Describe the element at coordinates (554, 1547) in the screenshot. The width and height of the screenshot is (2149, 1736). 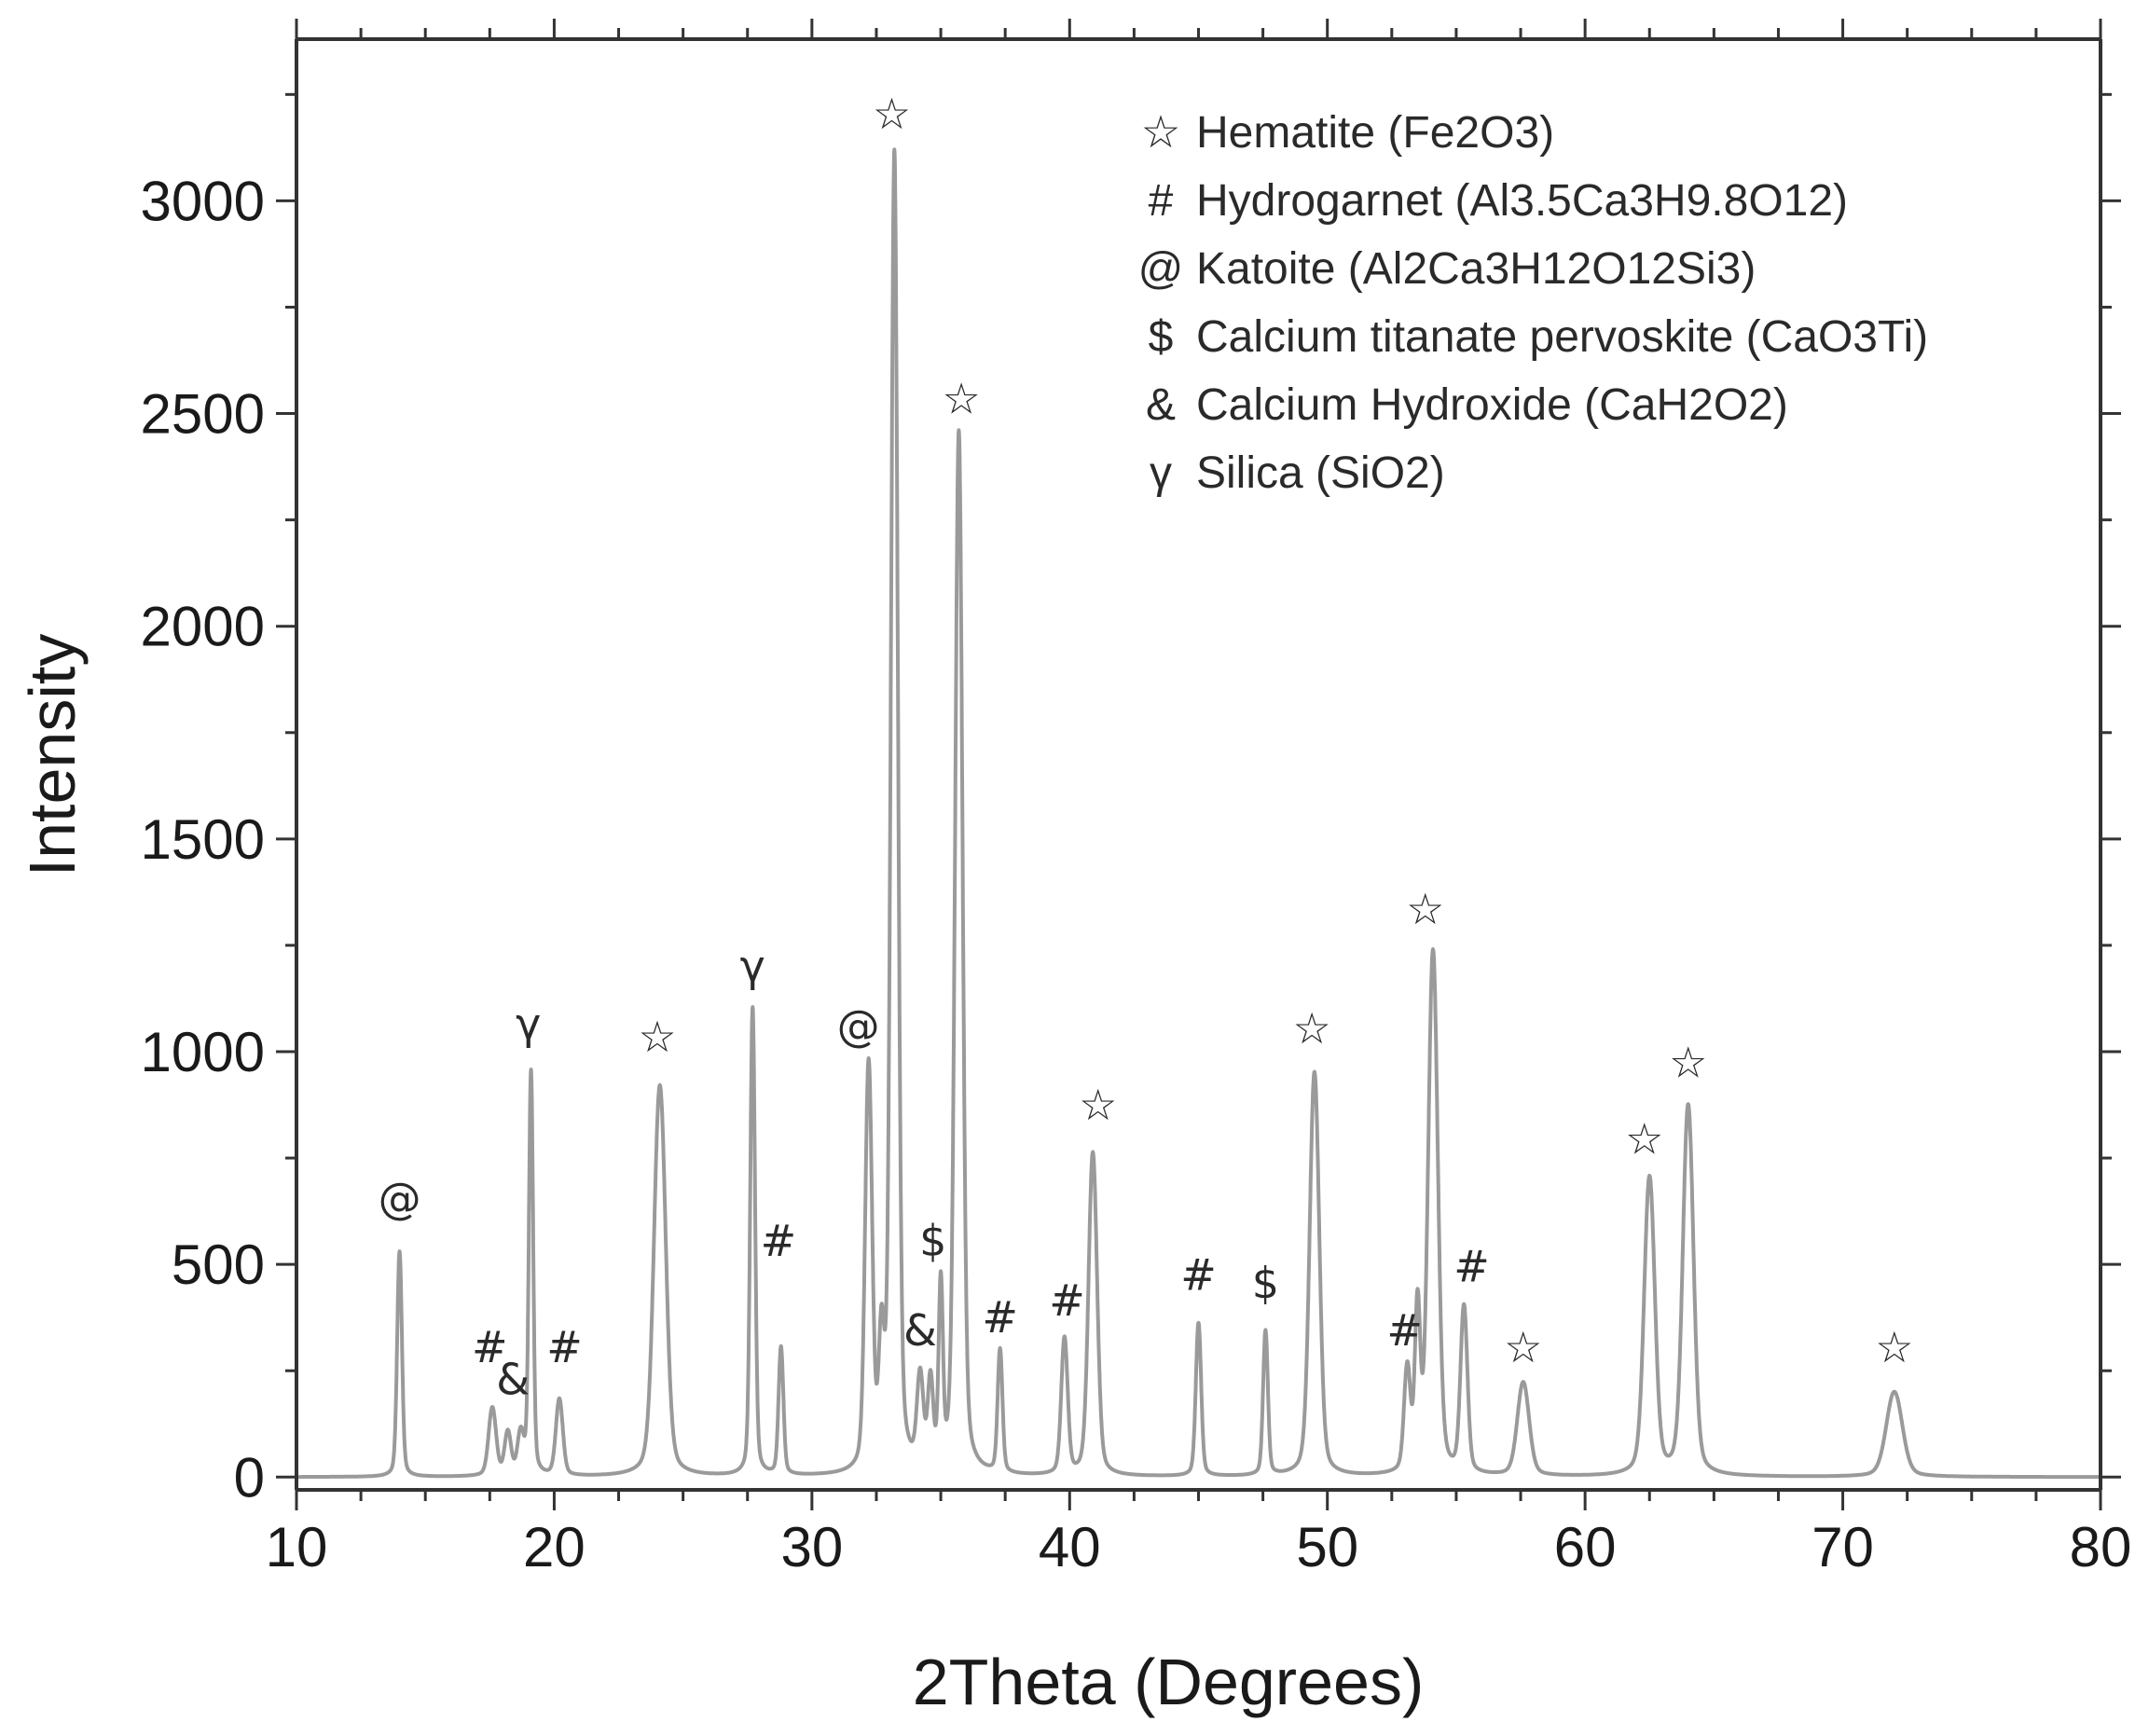
I see `x-tick-label: 20` at that location.